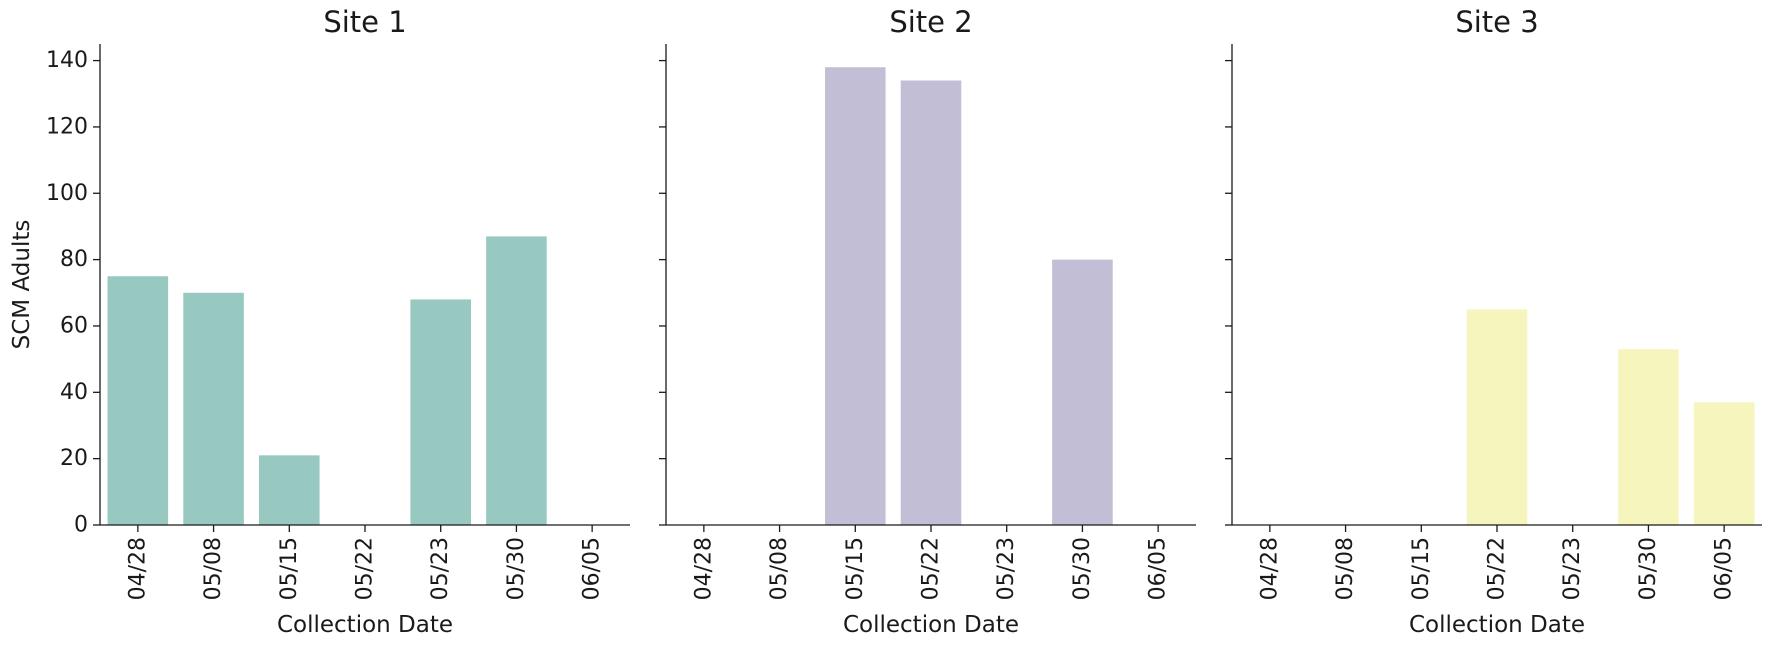 The width and height of the screenshot is (1770, 650). What do you see at coordinates (74, 458) in the screenshot?
I see `y-tick-label: 20` at bounding box center [74, 458].